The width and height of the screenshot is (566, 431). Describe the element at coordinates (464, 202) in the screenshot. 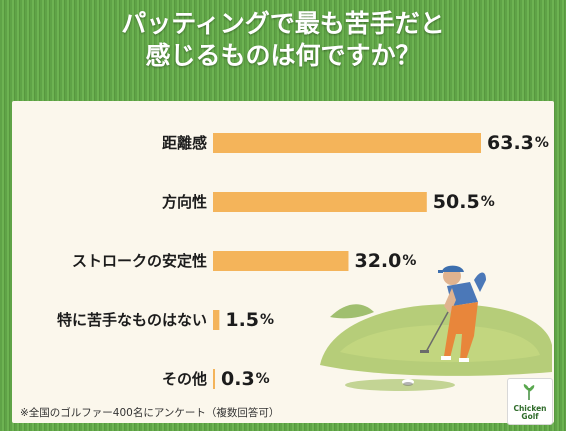

I see `value-label: 50.5%` at that location.